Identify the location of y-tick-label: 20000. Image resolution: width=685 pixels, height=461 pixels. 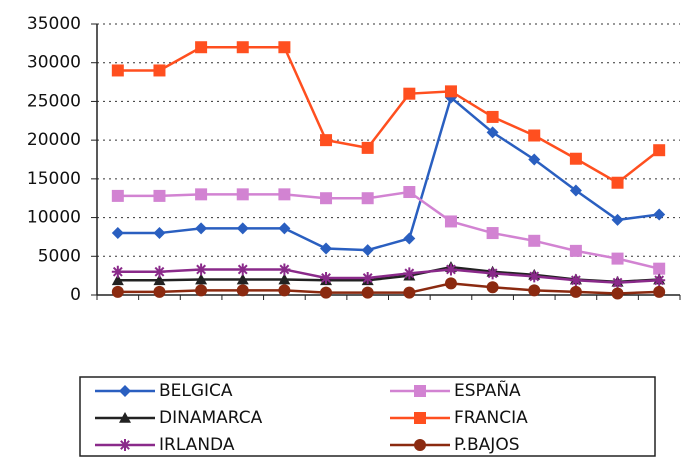
(54, 140).